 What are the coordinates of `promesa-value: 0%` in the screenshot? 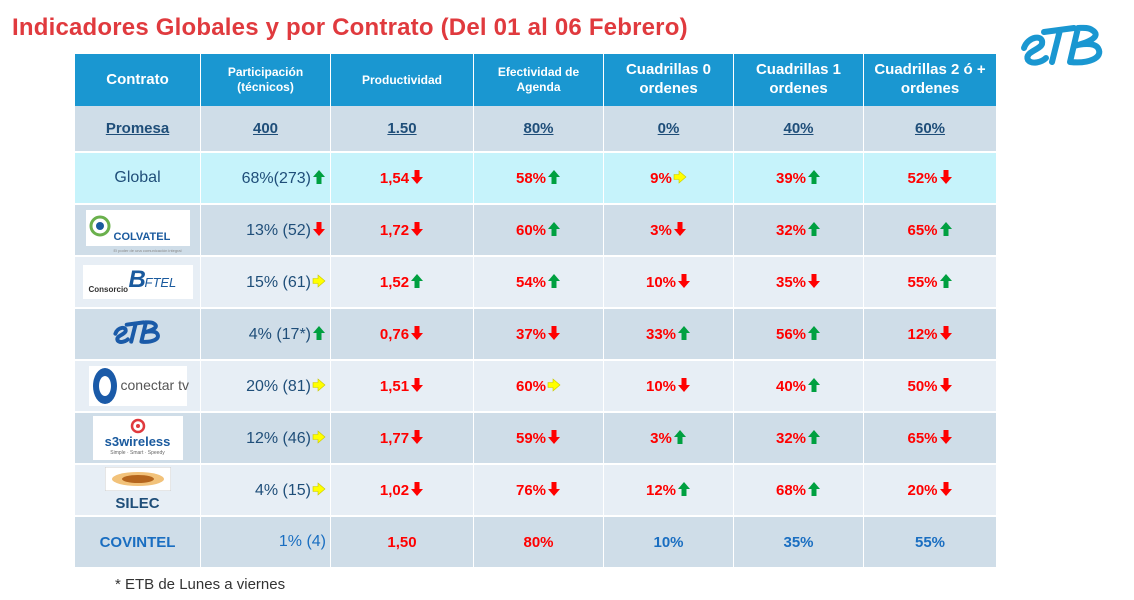 It's located at (669, 129).